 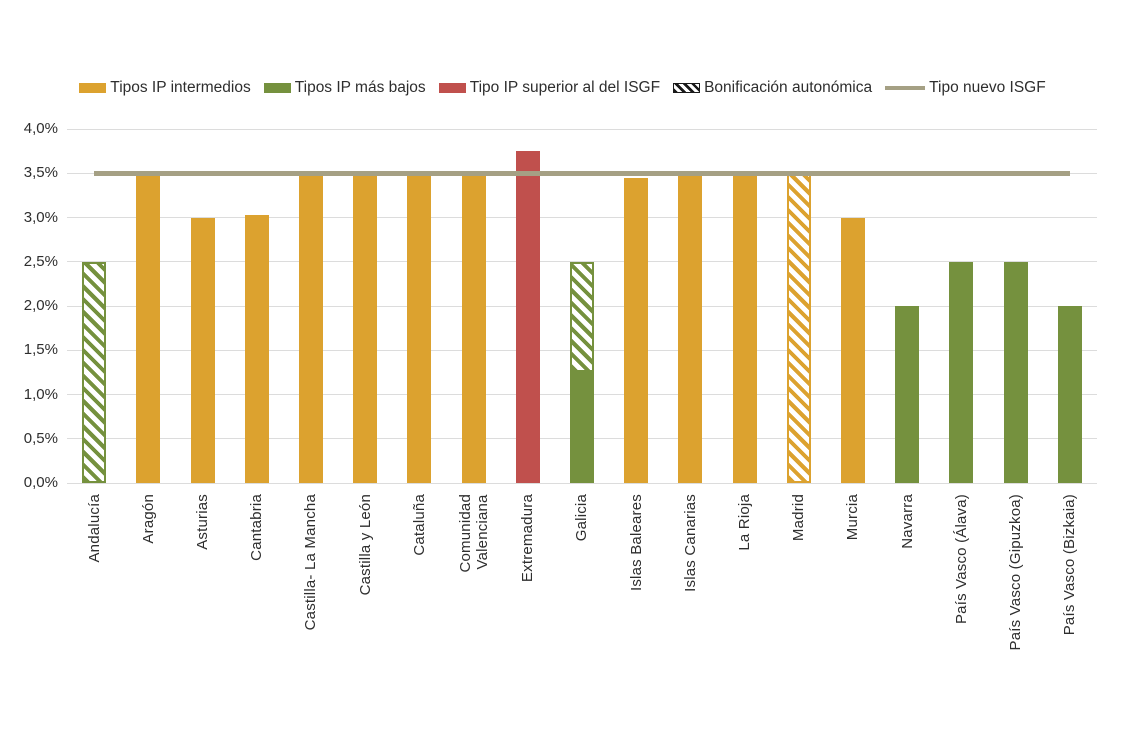 I want to click on category-label-cell: País Vasco (Bizkaia), so click(x=1070, y=599).